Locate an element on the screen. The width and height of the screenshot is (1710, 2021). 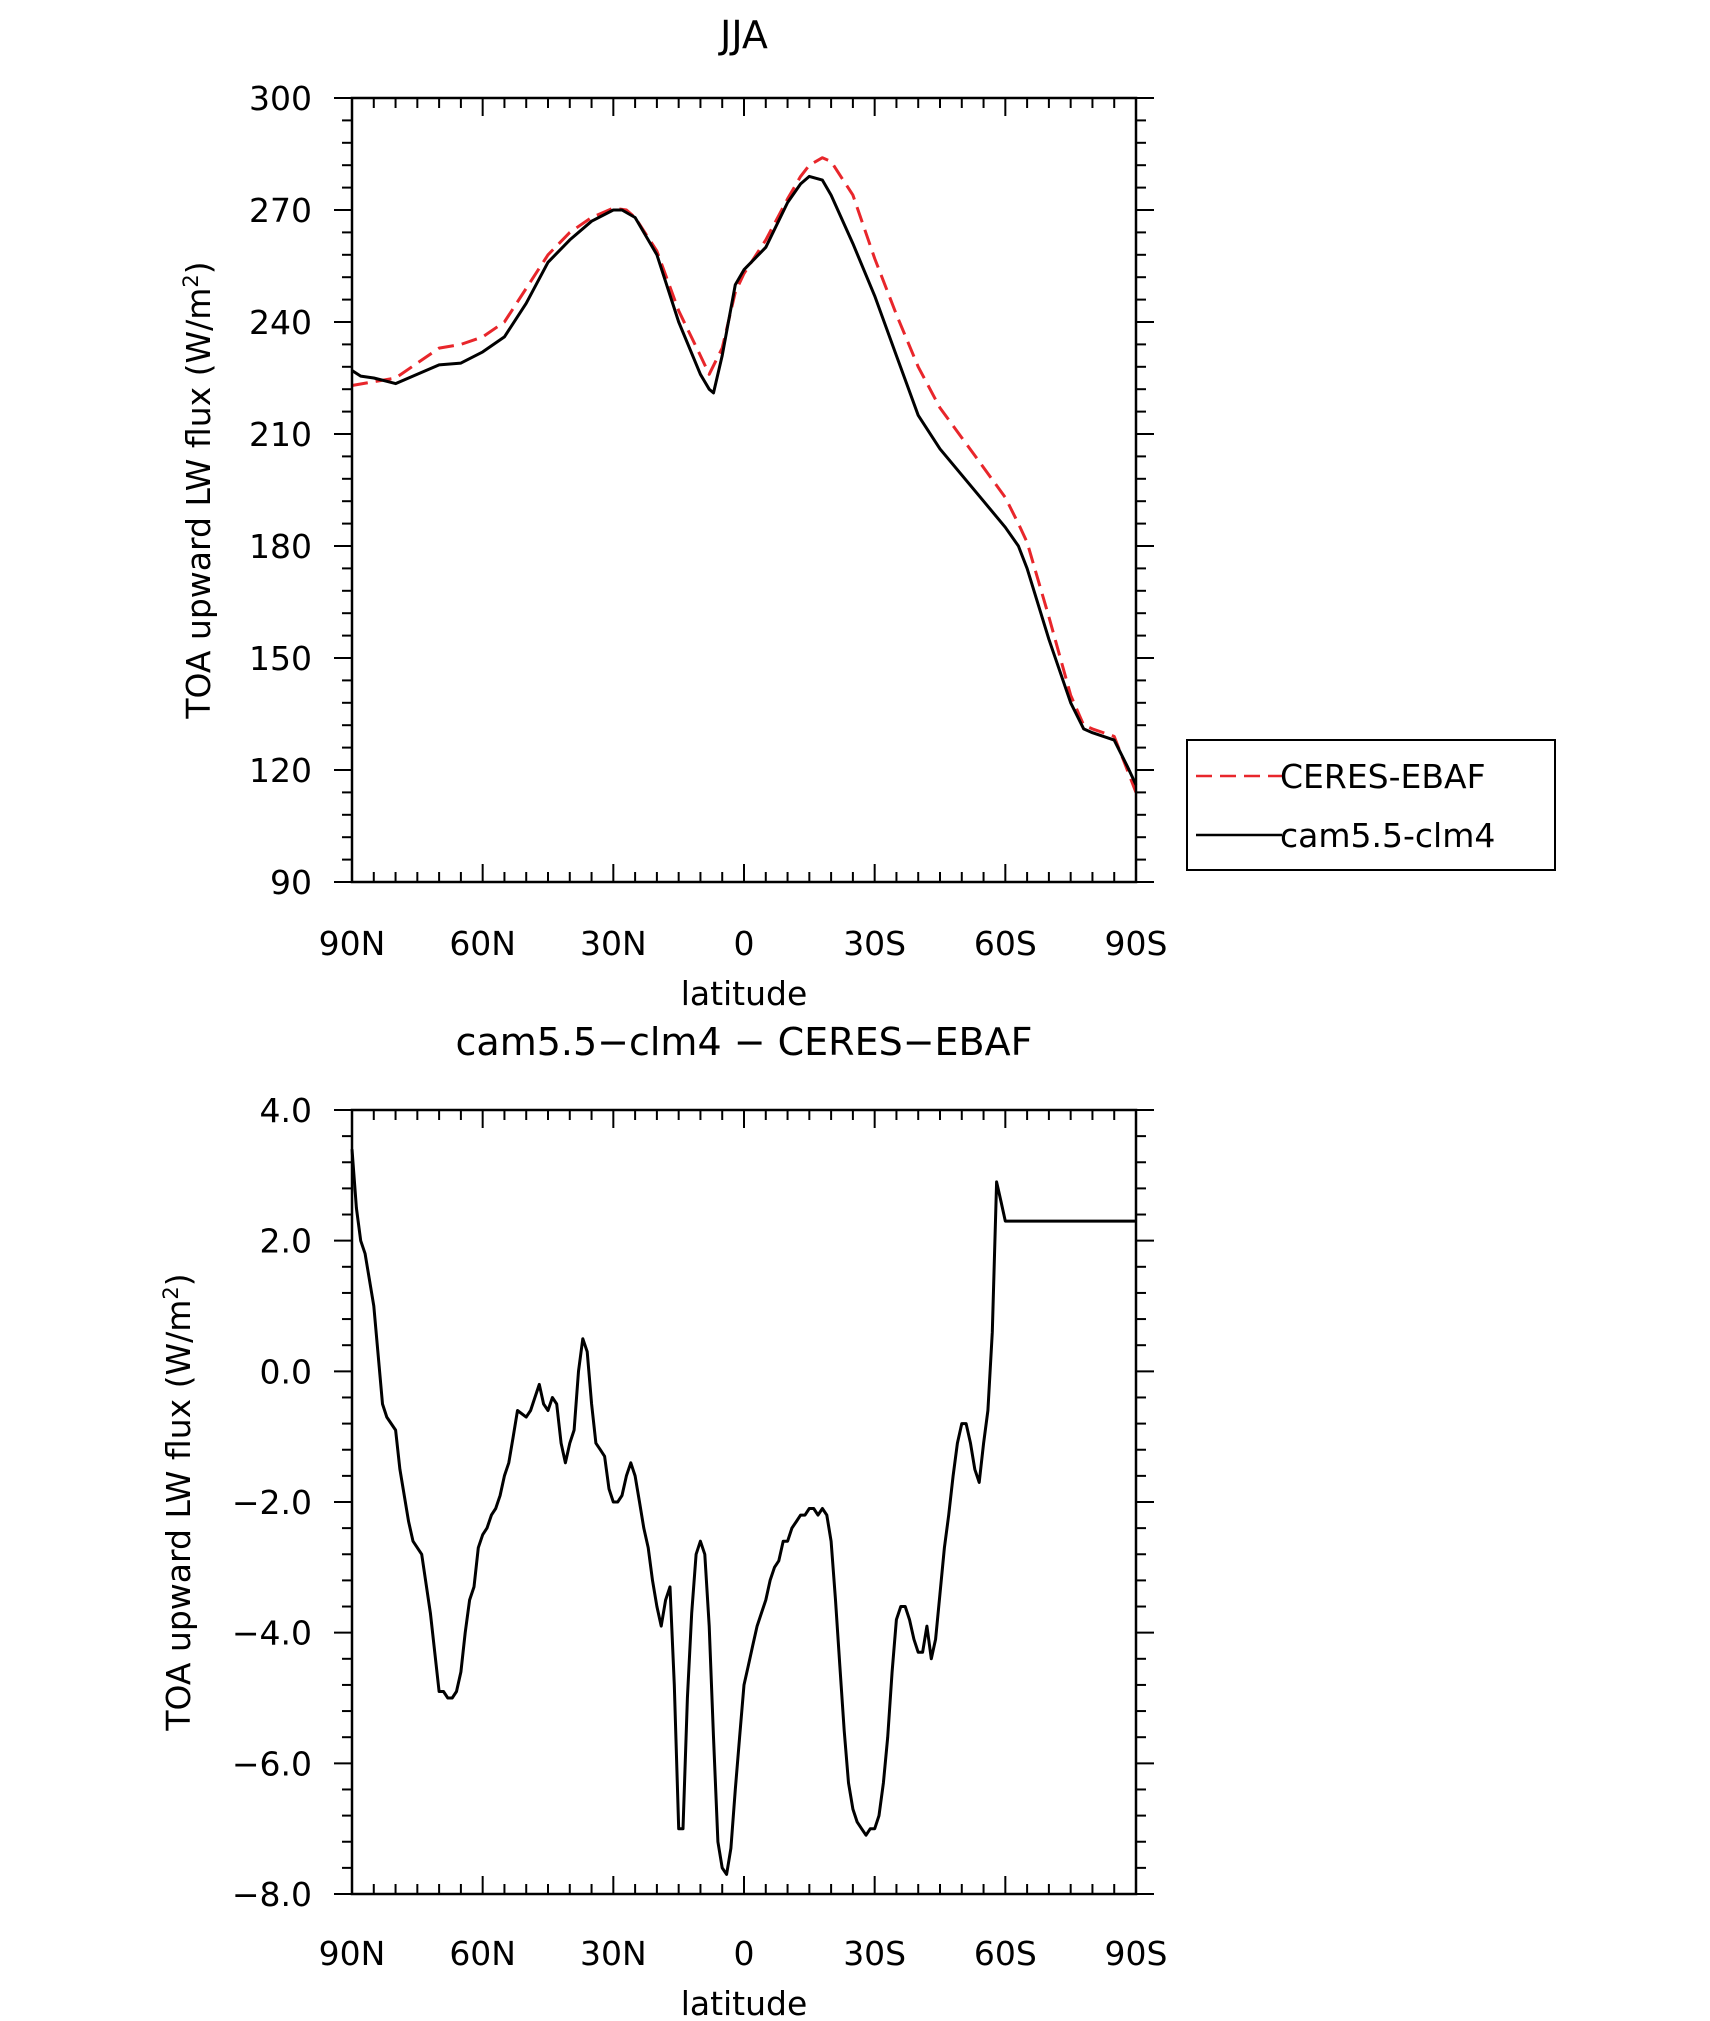
bottom-chart-y-axis-title-main: TOA upward LW flux (W/m is located at coordinates (178, 1516).